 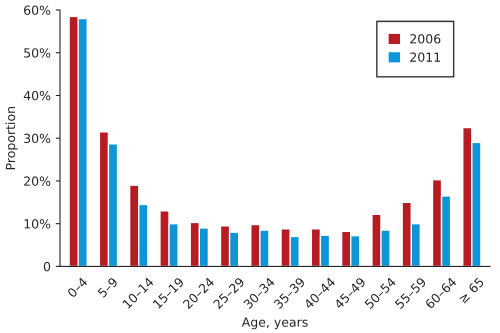 I want to click on y-tick-label: 50%, so click(x=37, y=53).